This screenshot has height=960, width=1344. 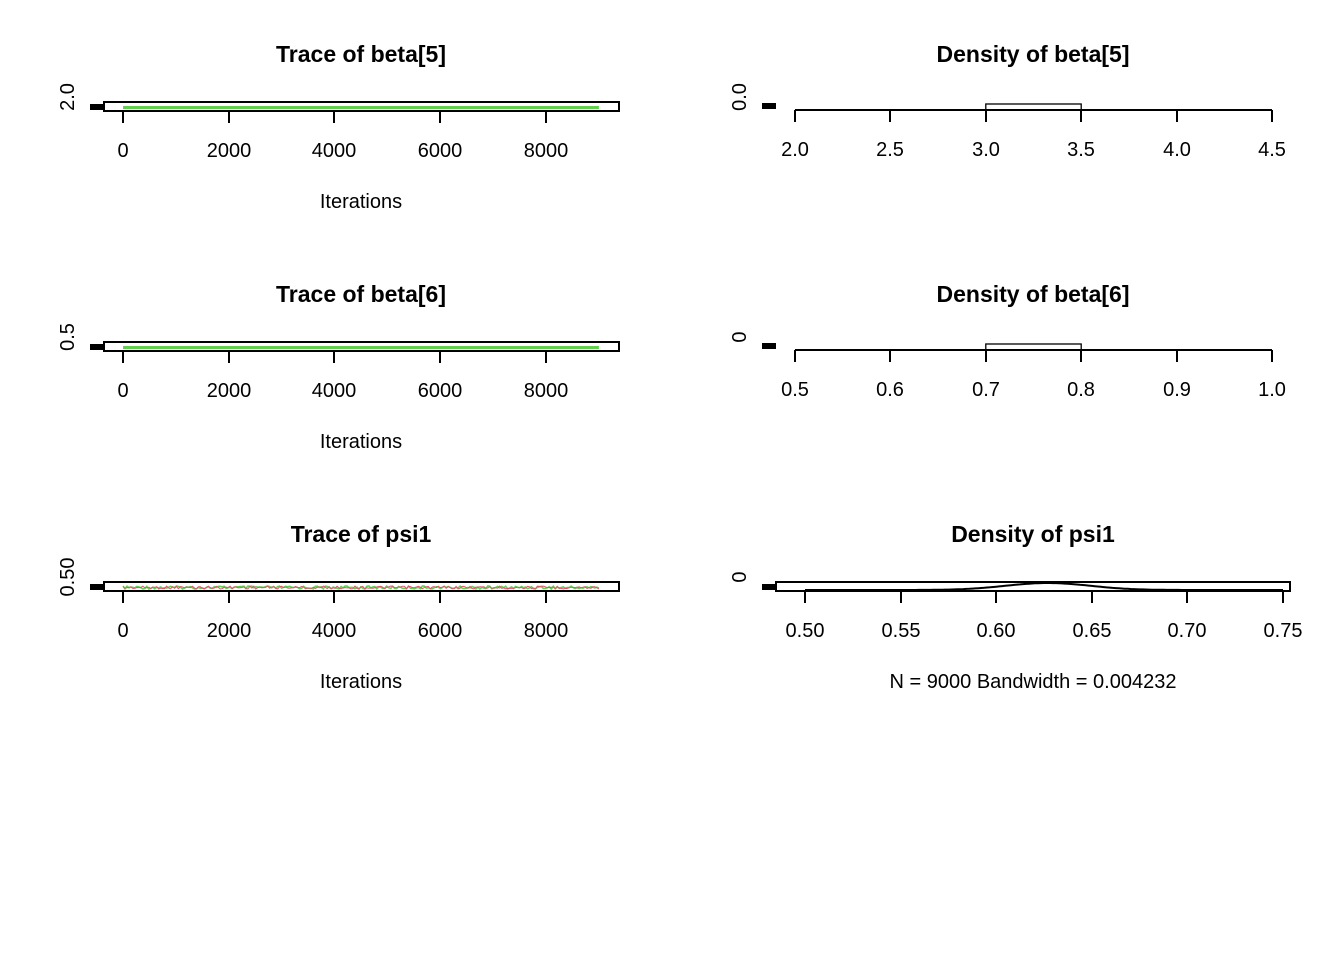 I want to click on trace-psi1-x-axis: 0 2000 4000 6000 8000, so click(x=343, y=616).